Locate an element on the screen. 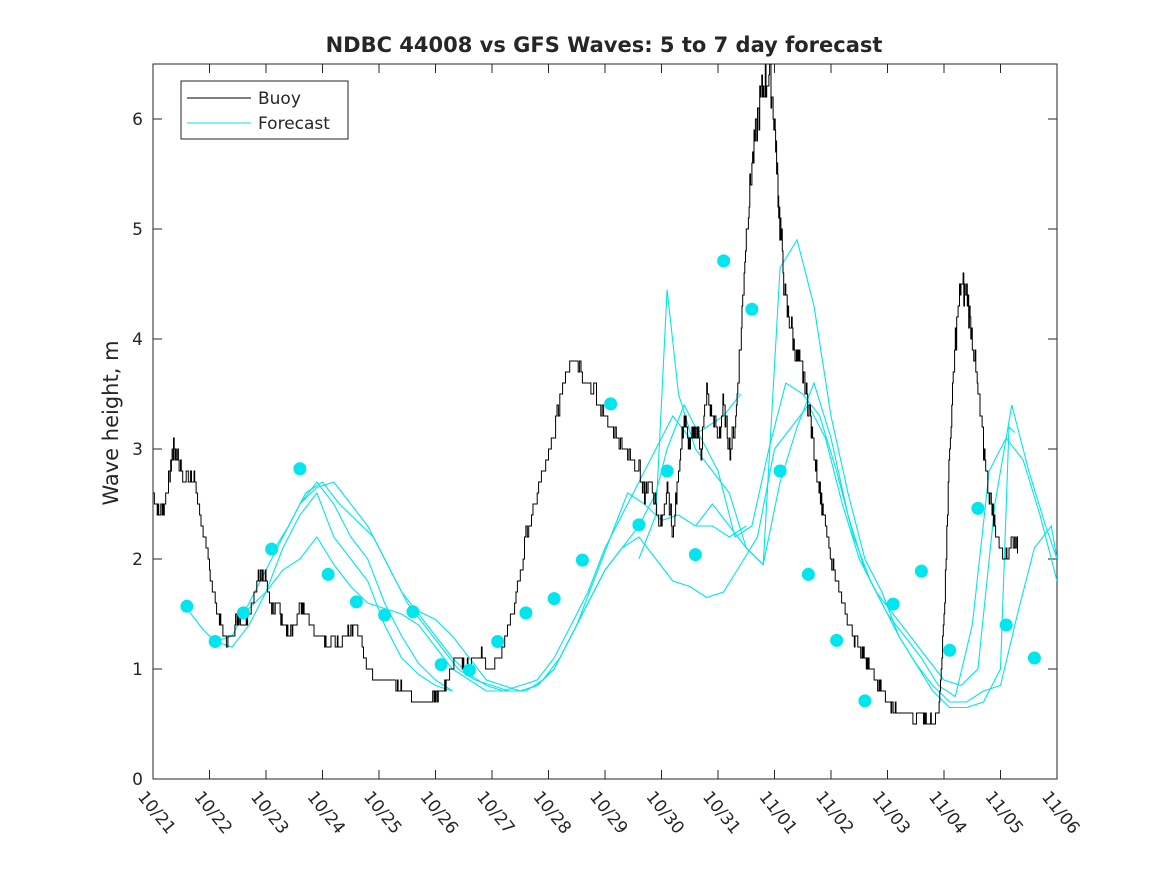 The width and height of the screenshot is (1167, 880). y-tick-label: 0 is located at coordinates (137, 780).